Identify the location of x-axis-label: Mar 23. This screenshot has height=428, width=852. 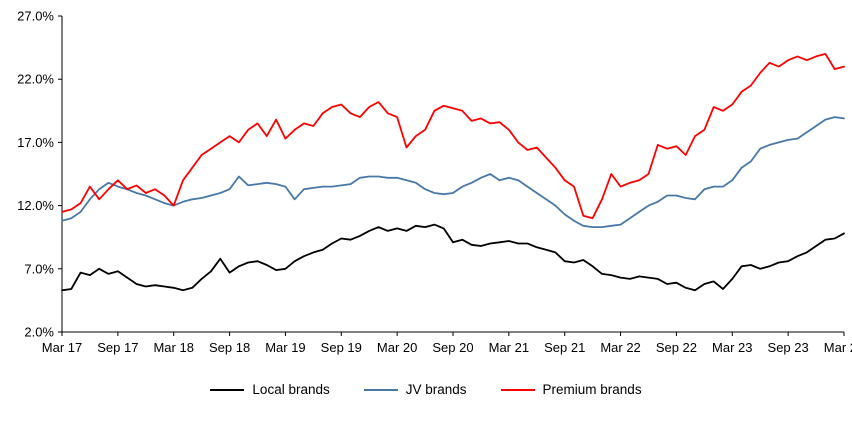
(732, 347).